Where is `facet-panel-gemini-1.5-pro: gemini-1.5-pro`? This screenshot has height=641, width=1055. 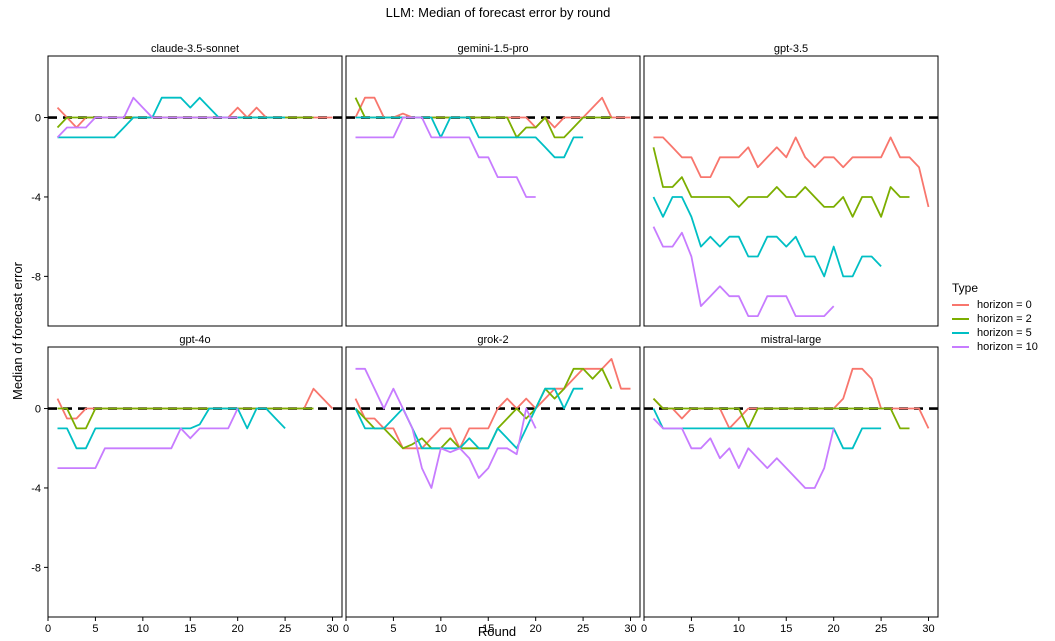 facet-panel-gemini-1.5-pro: gemini-1.5-pro is located at coordinates (493, 185).